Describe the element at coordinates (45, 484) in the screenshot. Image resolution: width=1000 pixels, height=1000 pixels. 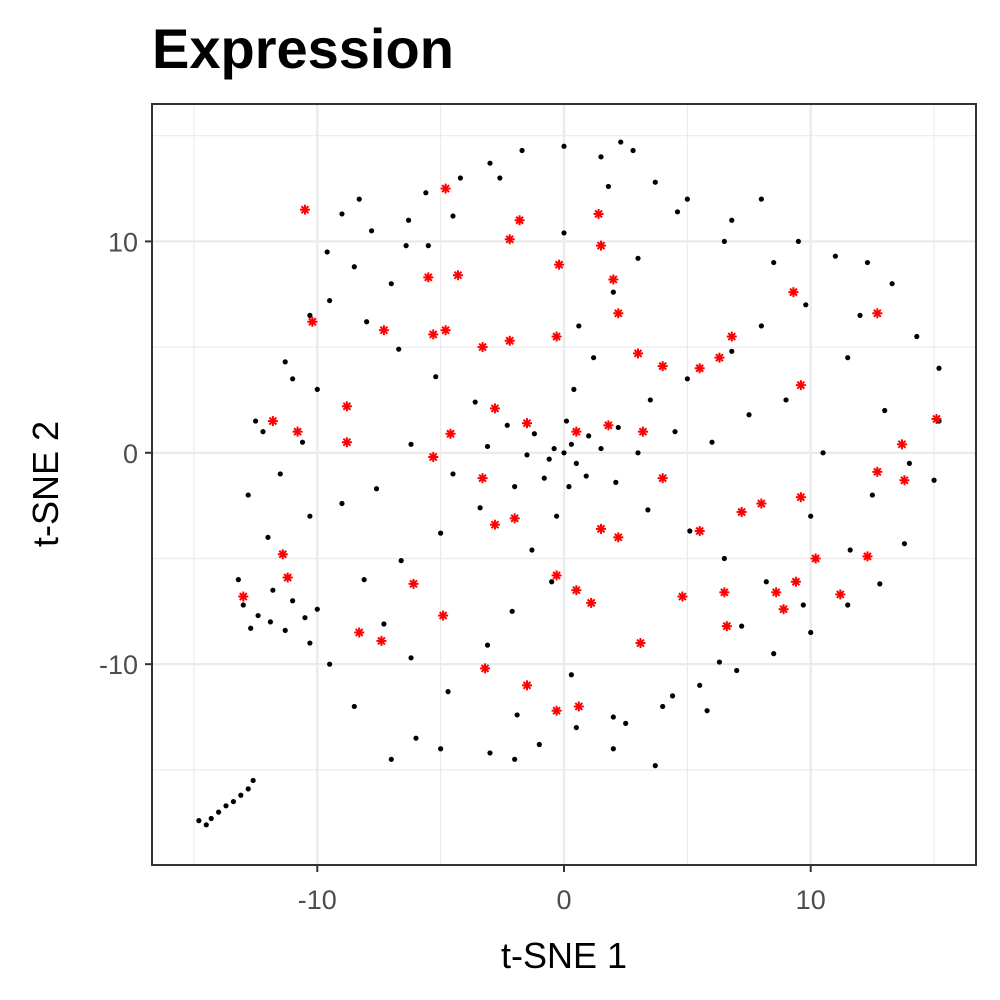
I see `y-axis-title: t-SNE 2` at that location.